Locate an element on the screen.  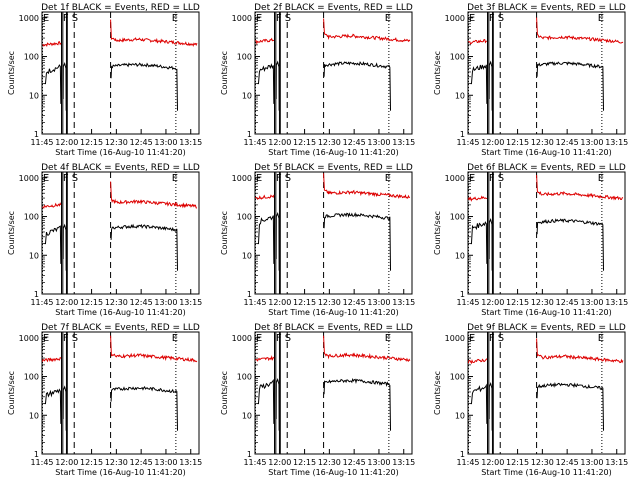
panel-title: Det 7f BLACK = Events, RED = LLD is located at coordinates (120, 328).